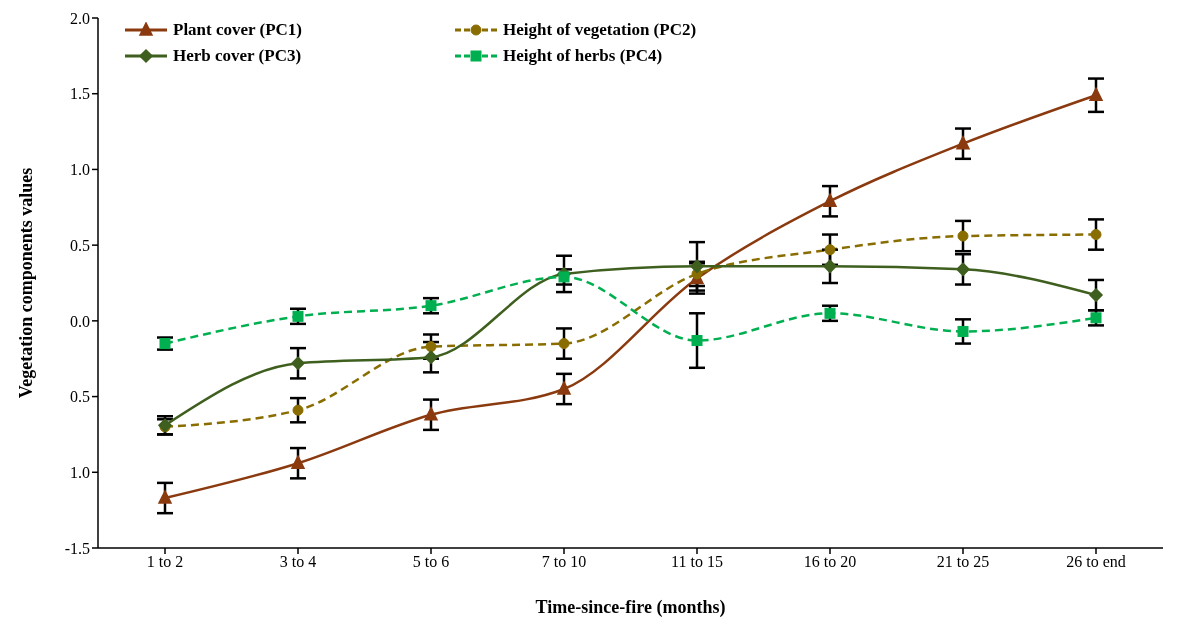 This screenshot has width=1177, height=639. Describe the element at coordinates (165, 562) in the screenshot. I see `x-tick-label: 1 to 2` at that location.